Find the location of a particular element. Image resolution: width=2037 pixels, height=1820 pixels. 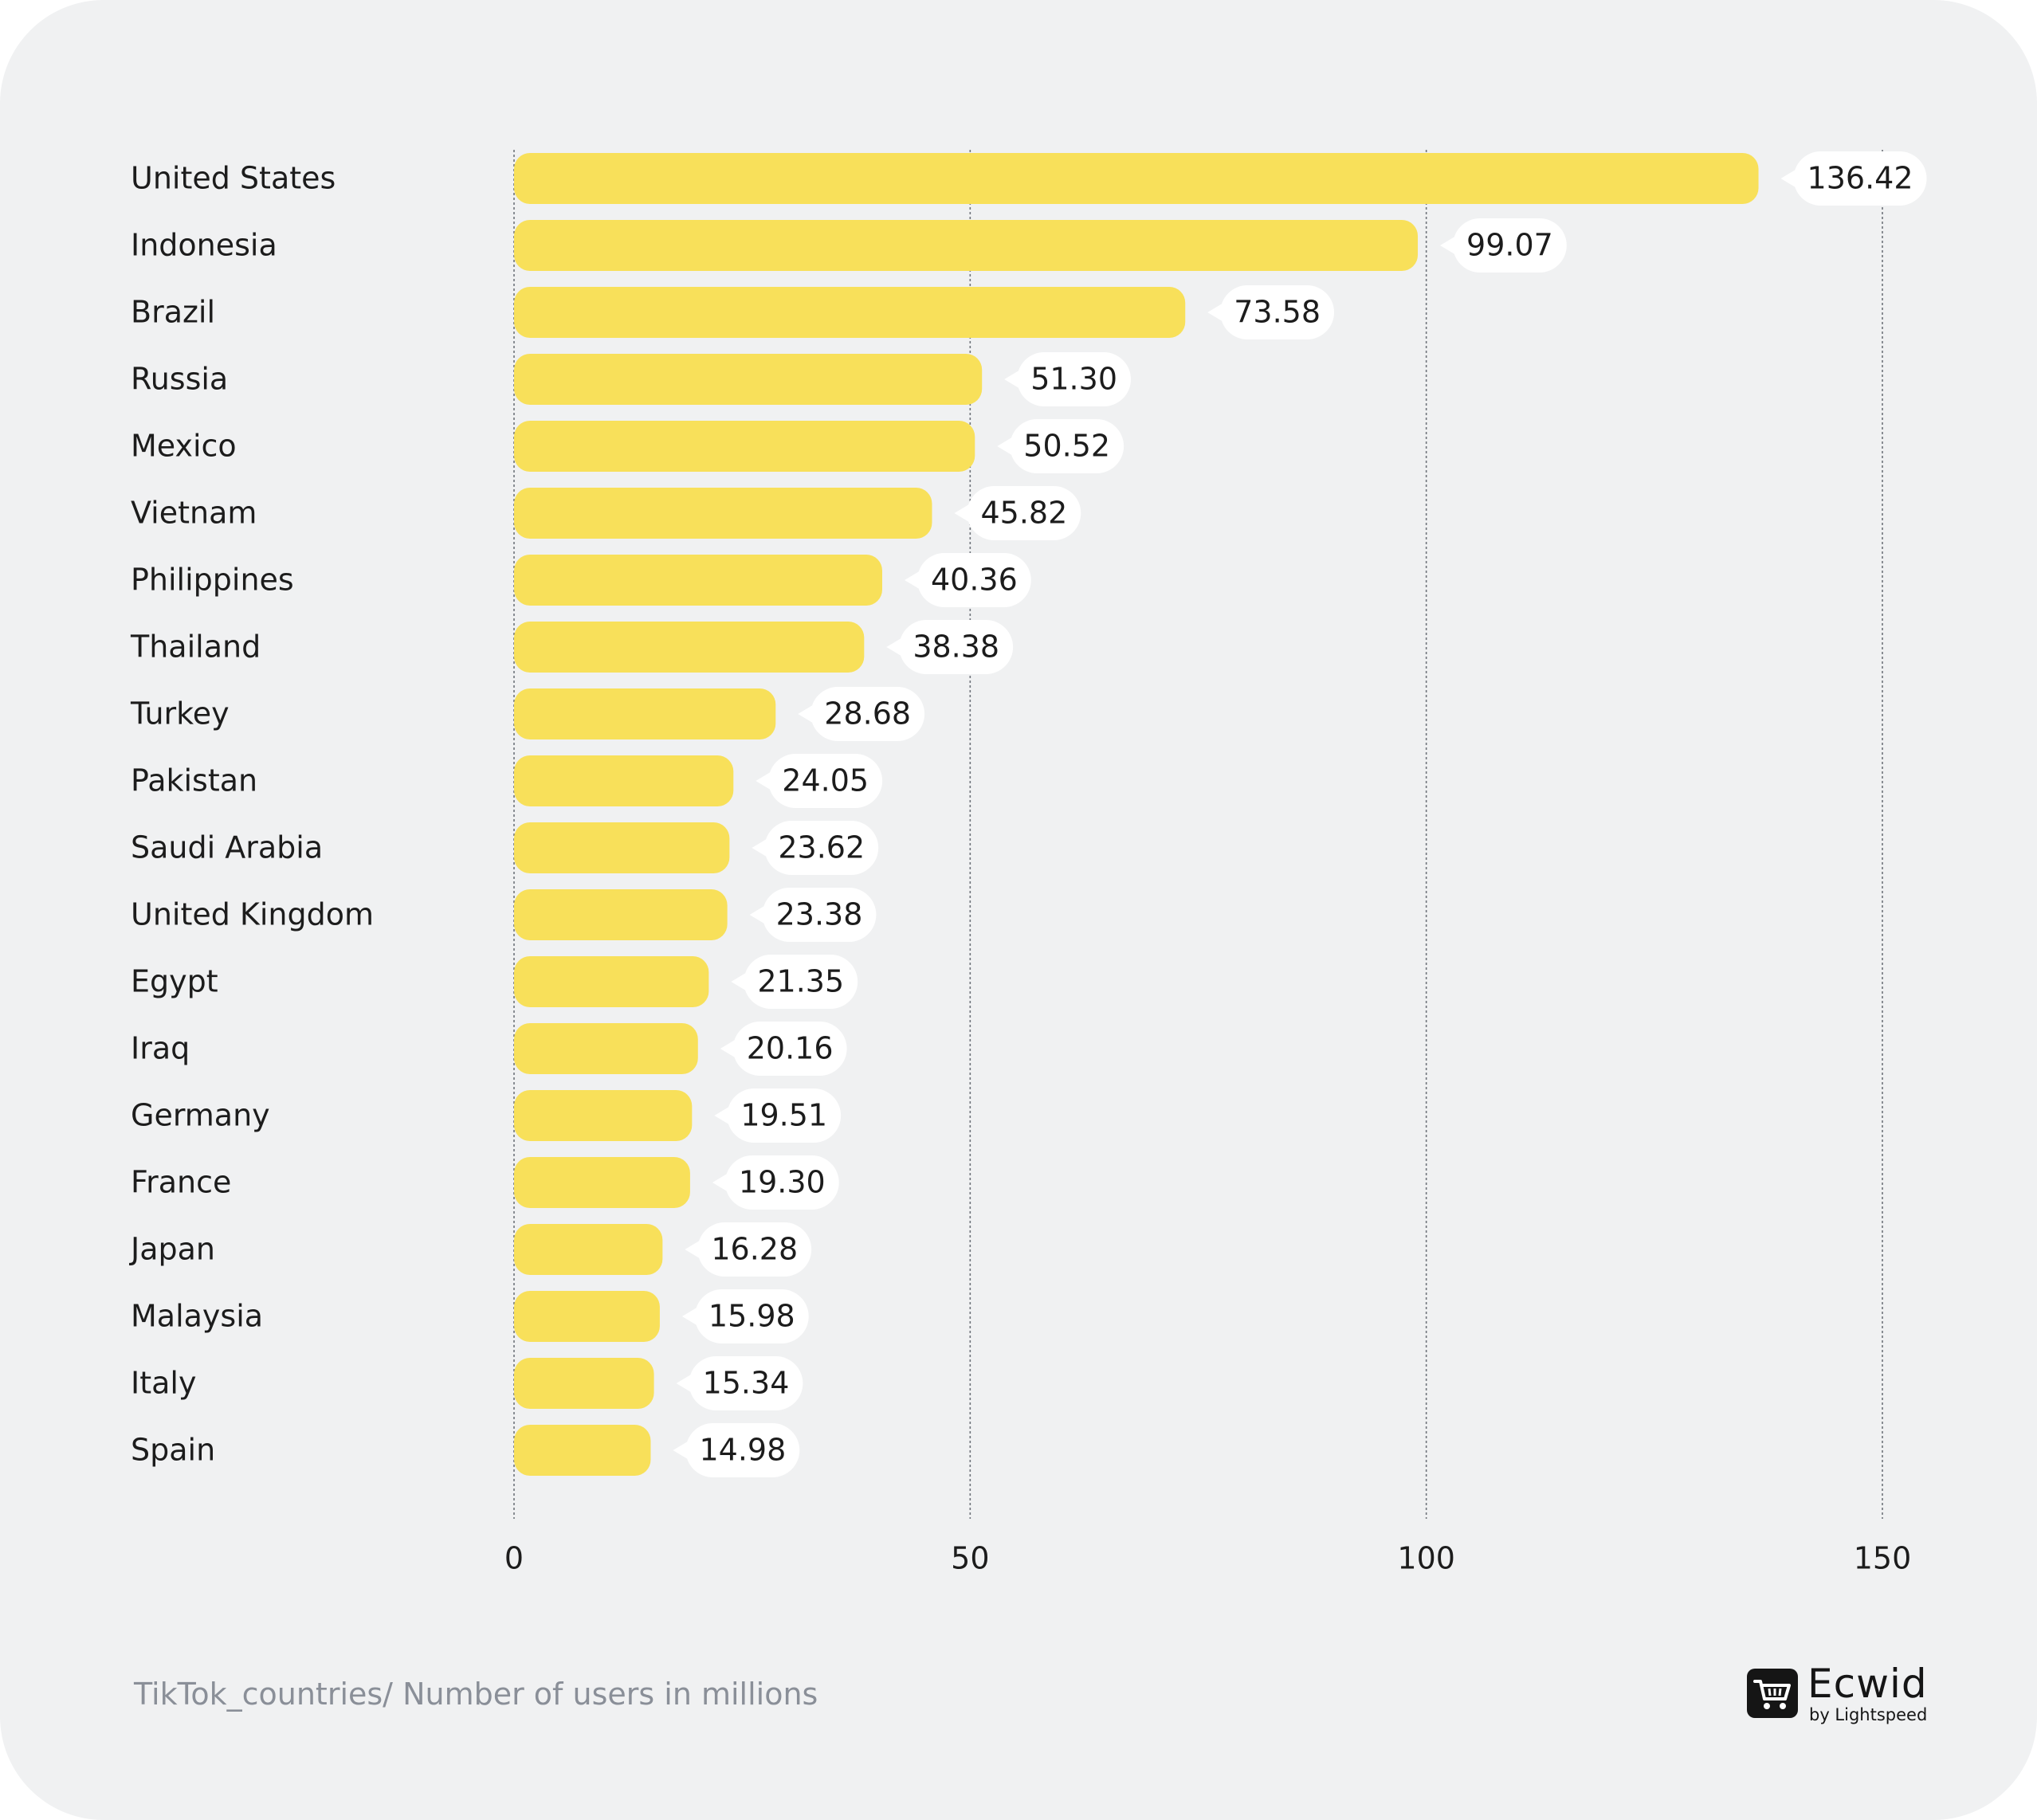

value-bubble: 136.42 is located at coordinates (1853, 178).